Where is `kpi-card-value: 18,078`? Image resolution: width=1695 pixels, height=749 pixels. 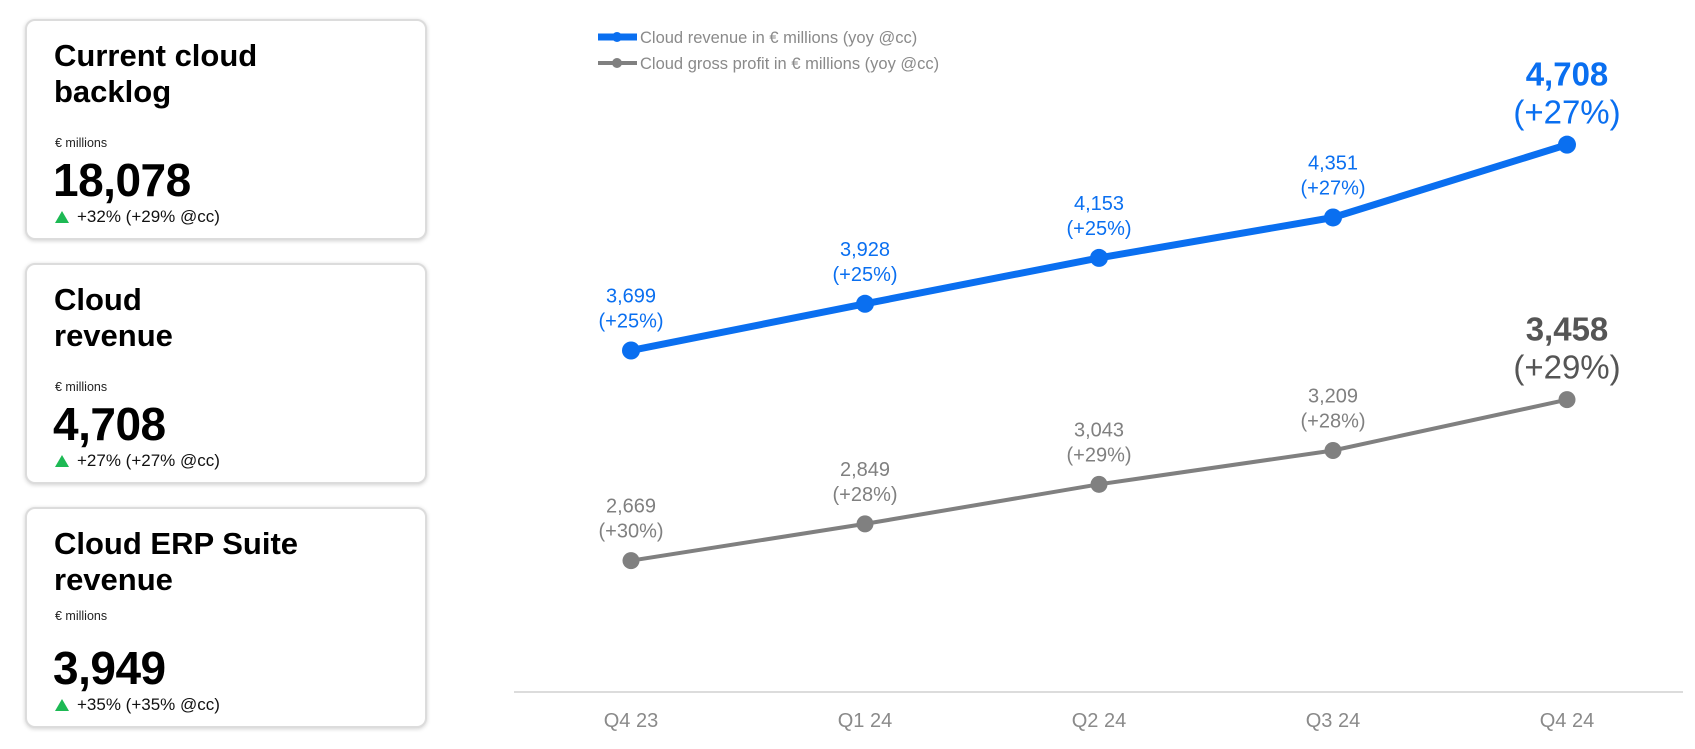 kpi-card-value: 18,078 is located at coordinates (122, 180).